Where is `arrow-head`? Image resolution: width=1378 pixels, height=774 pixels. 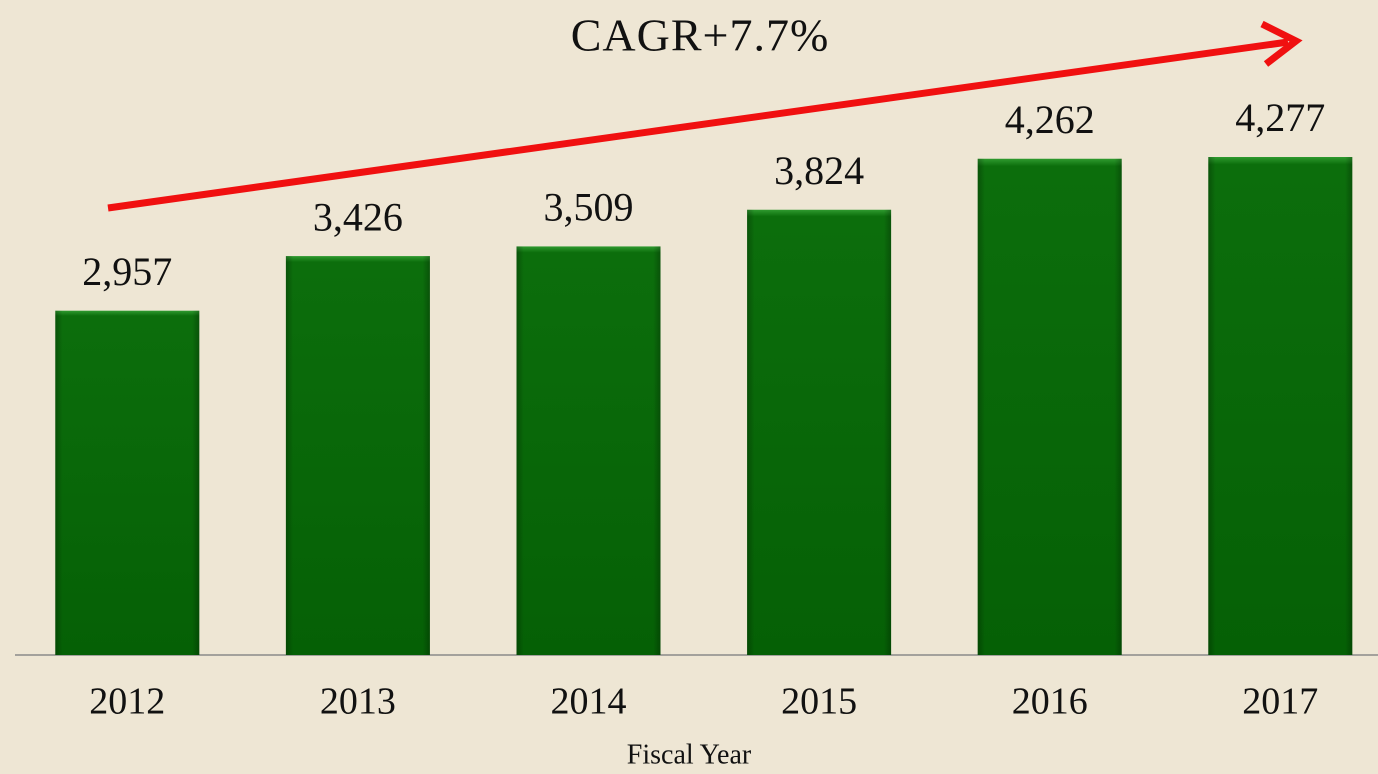 arrow-head is located at coordinates (1281, 43).